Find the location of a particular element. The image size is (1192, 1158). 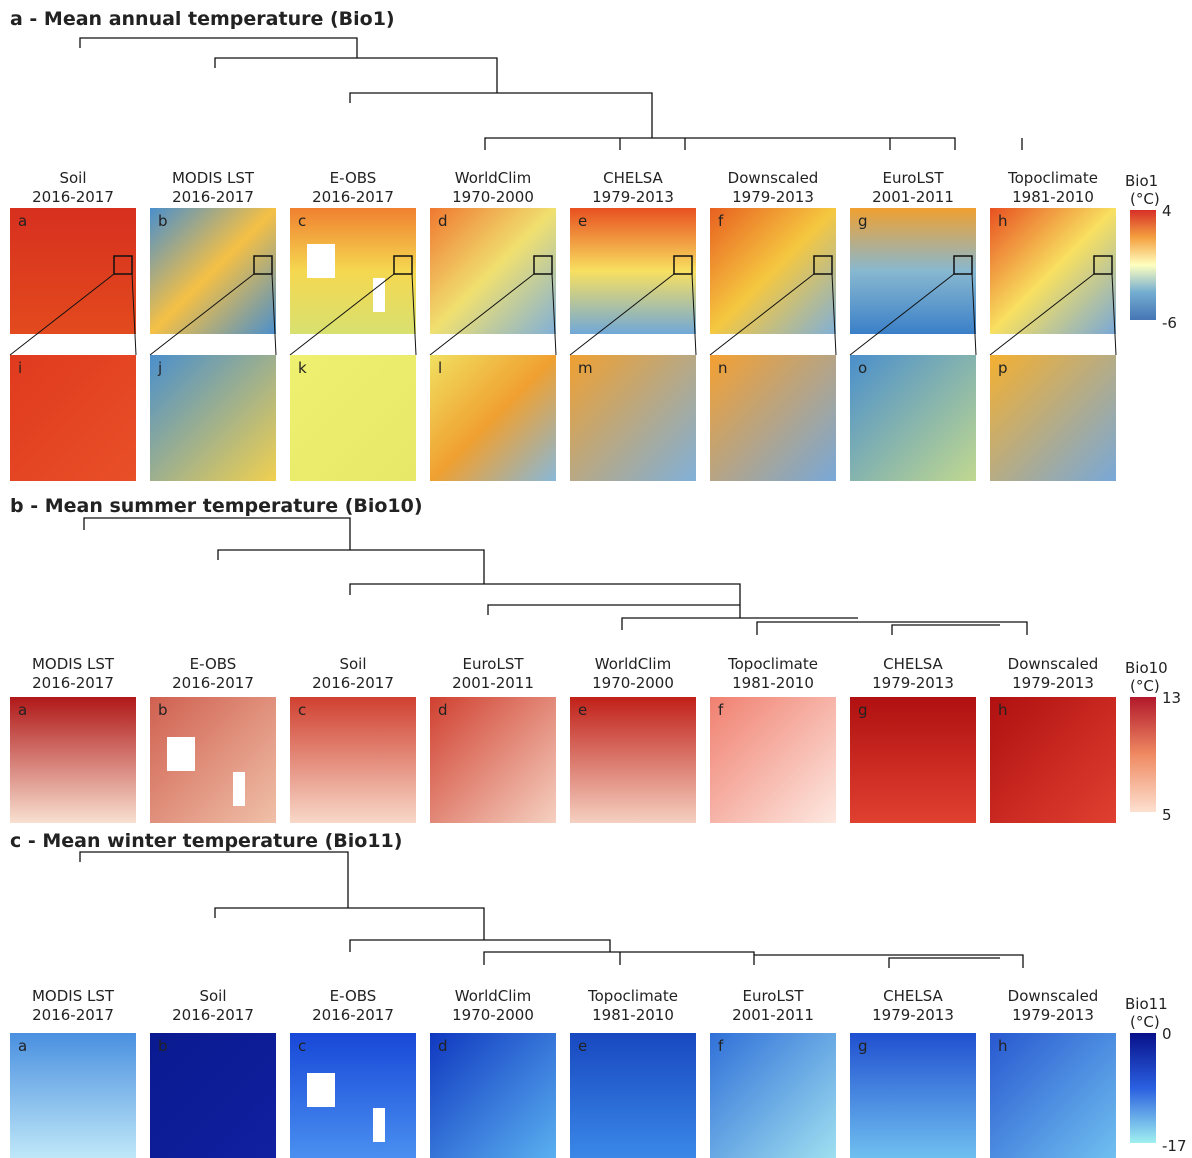

panel-letter: f is located at coordinates (721, 710).